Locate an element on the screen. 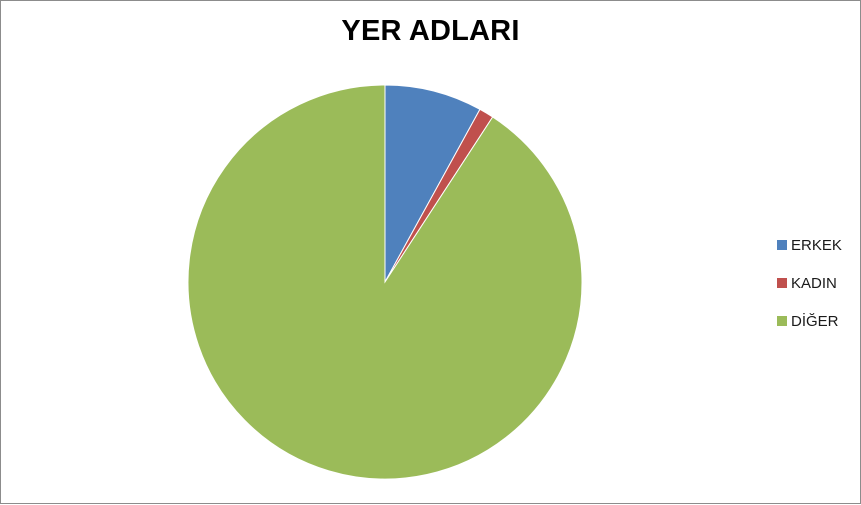 This screenshot has width=861, height=505. legend-swatch-erkek is located at coordinates (782, 245).